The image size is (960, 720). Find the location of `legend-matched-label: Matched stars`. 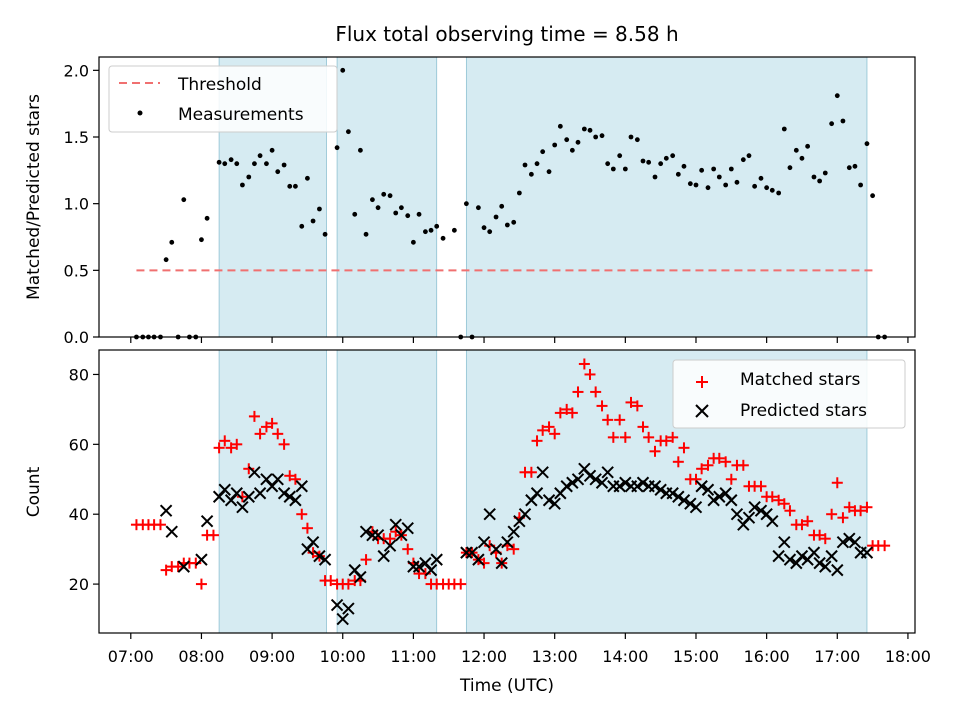

legend-matched-label: Matched stars is located at coordinates (800, 380).